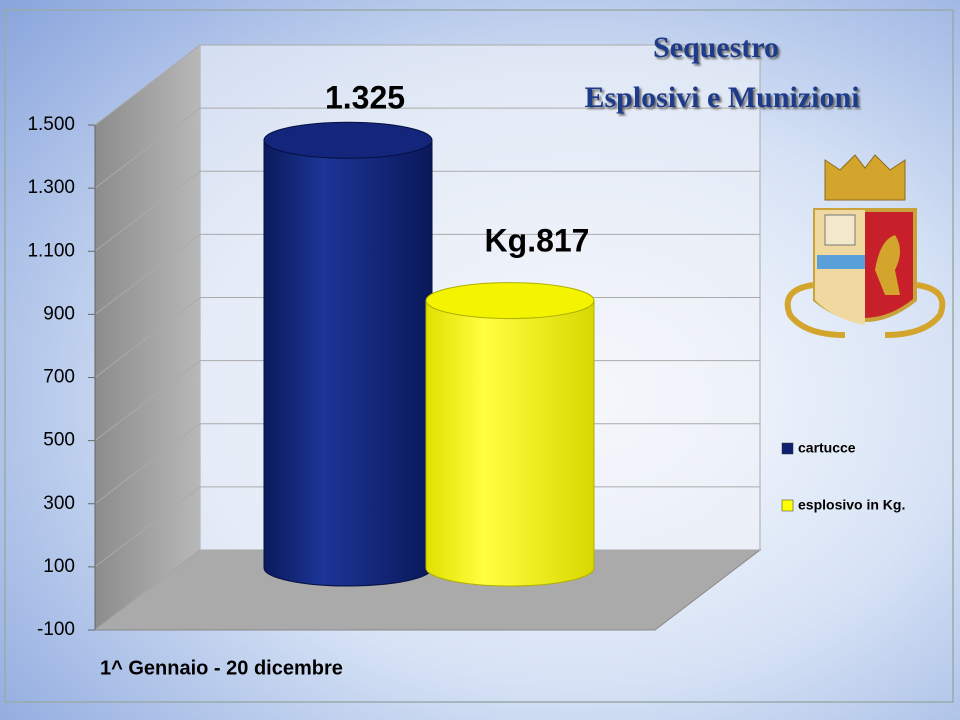  What do you see at coordinates (59, 377) in the screenshot?
I see `y-tick-label: 700` at bounding box center [59, 377].